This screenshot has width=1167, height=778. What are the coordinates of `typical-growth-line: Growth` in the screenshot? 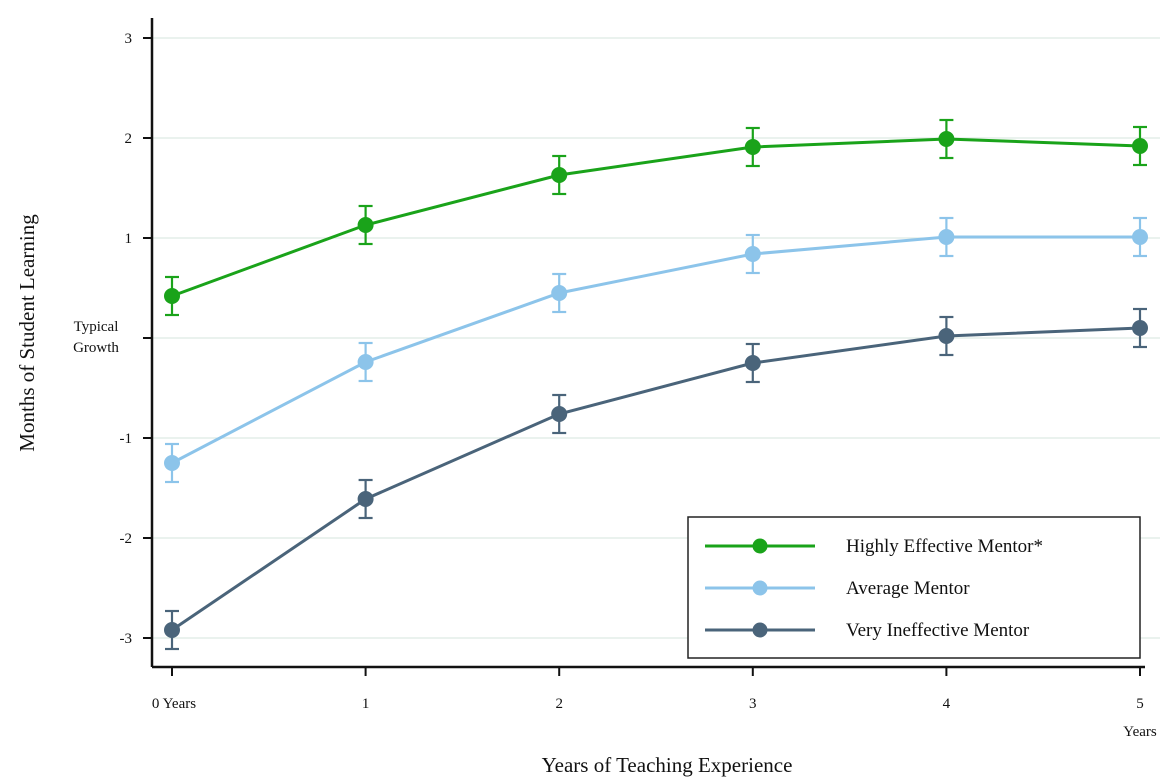 It's located at (96, 348).